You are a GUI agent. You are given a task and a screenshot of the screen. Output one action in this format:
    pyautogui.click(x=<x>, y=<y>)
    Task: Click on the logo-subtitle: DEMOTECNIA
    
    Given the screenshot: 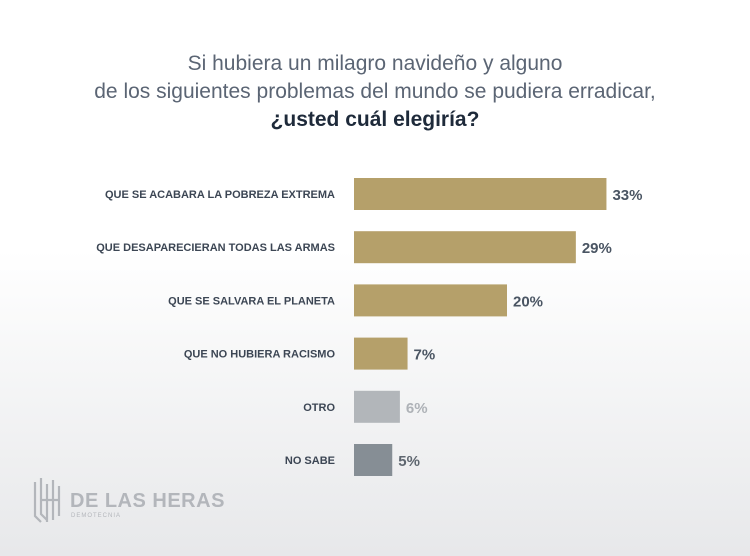 What is the action you would take?
    pyautogui.click(x=96, y=516)
    